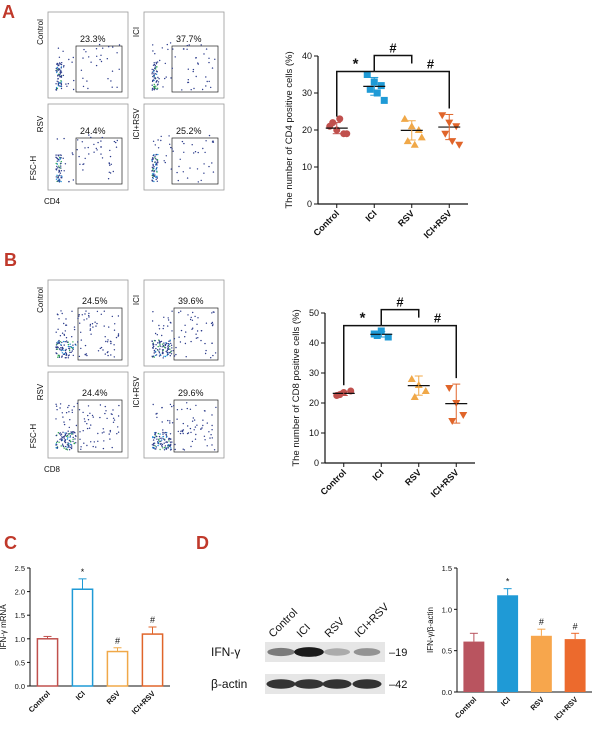 The width and height of the screenshot is (600, 733). What do you see at coordinates (229, 684) in the screenshot?
I see `blot-row-label: β-actin` at bounding box center [229, 684].